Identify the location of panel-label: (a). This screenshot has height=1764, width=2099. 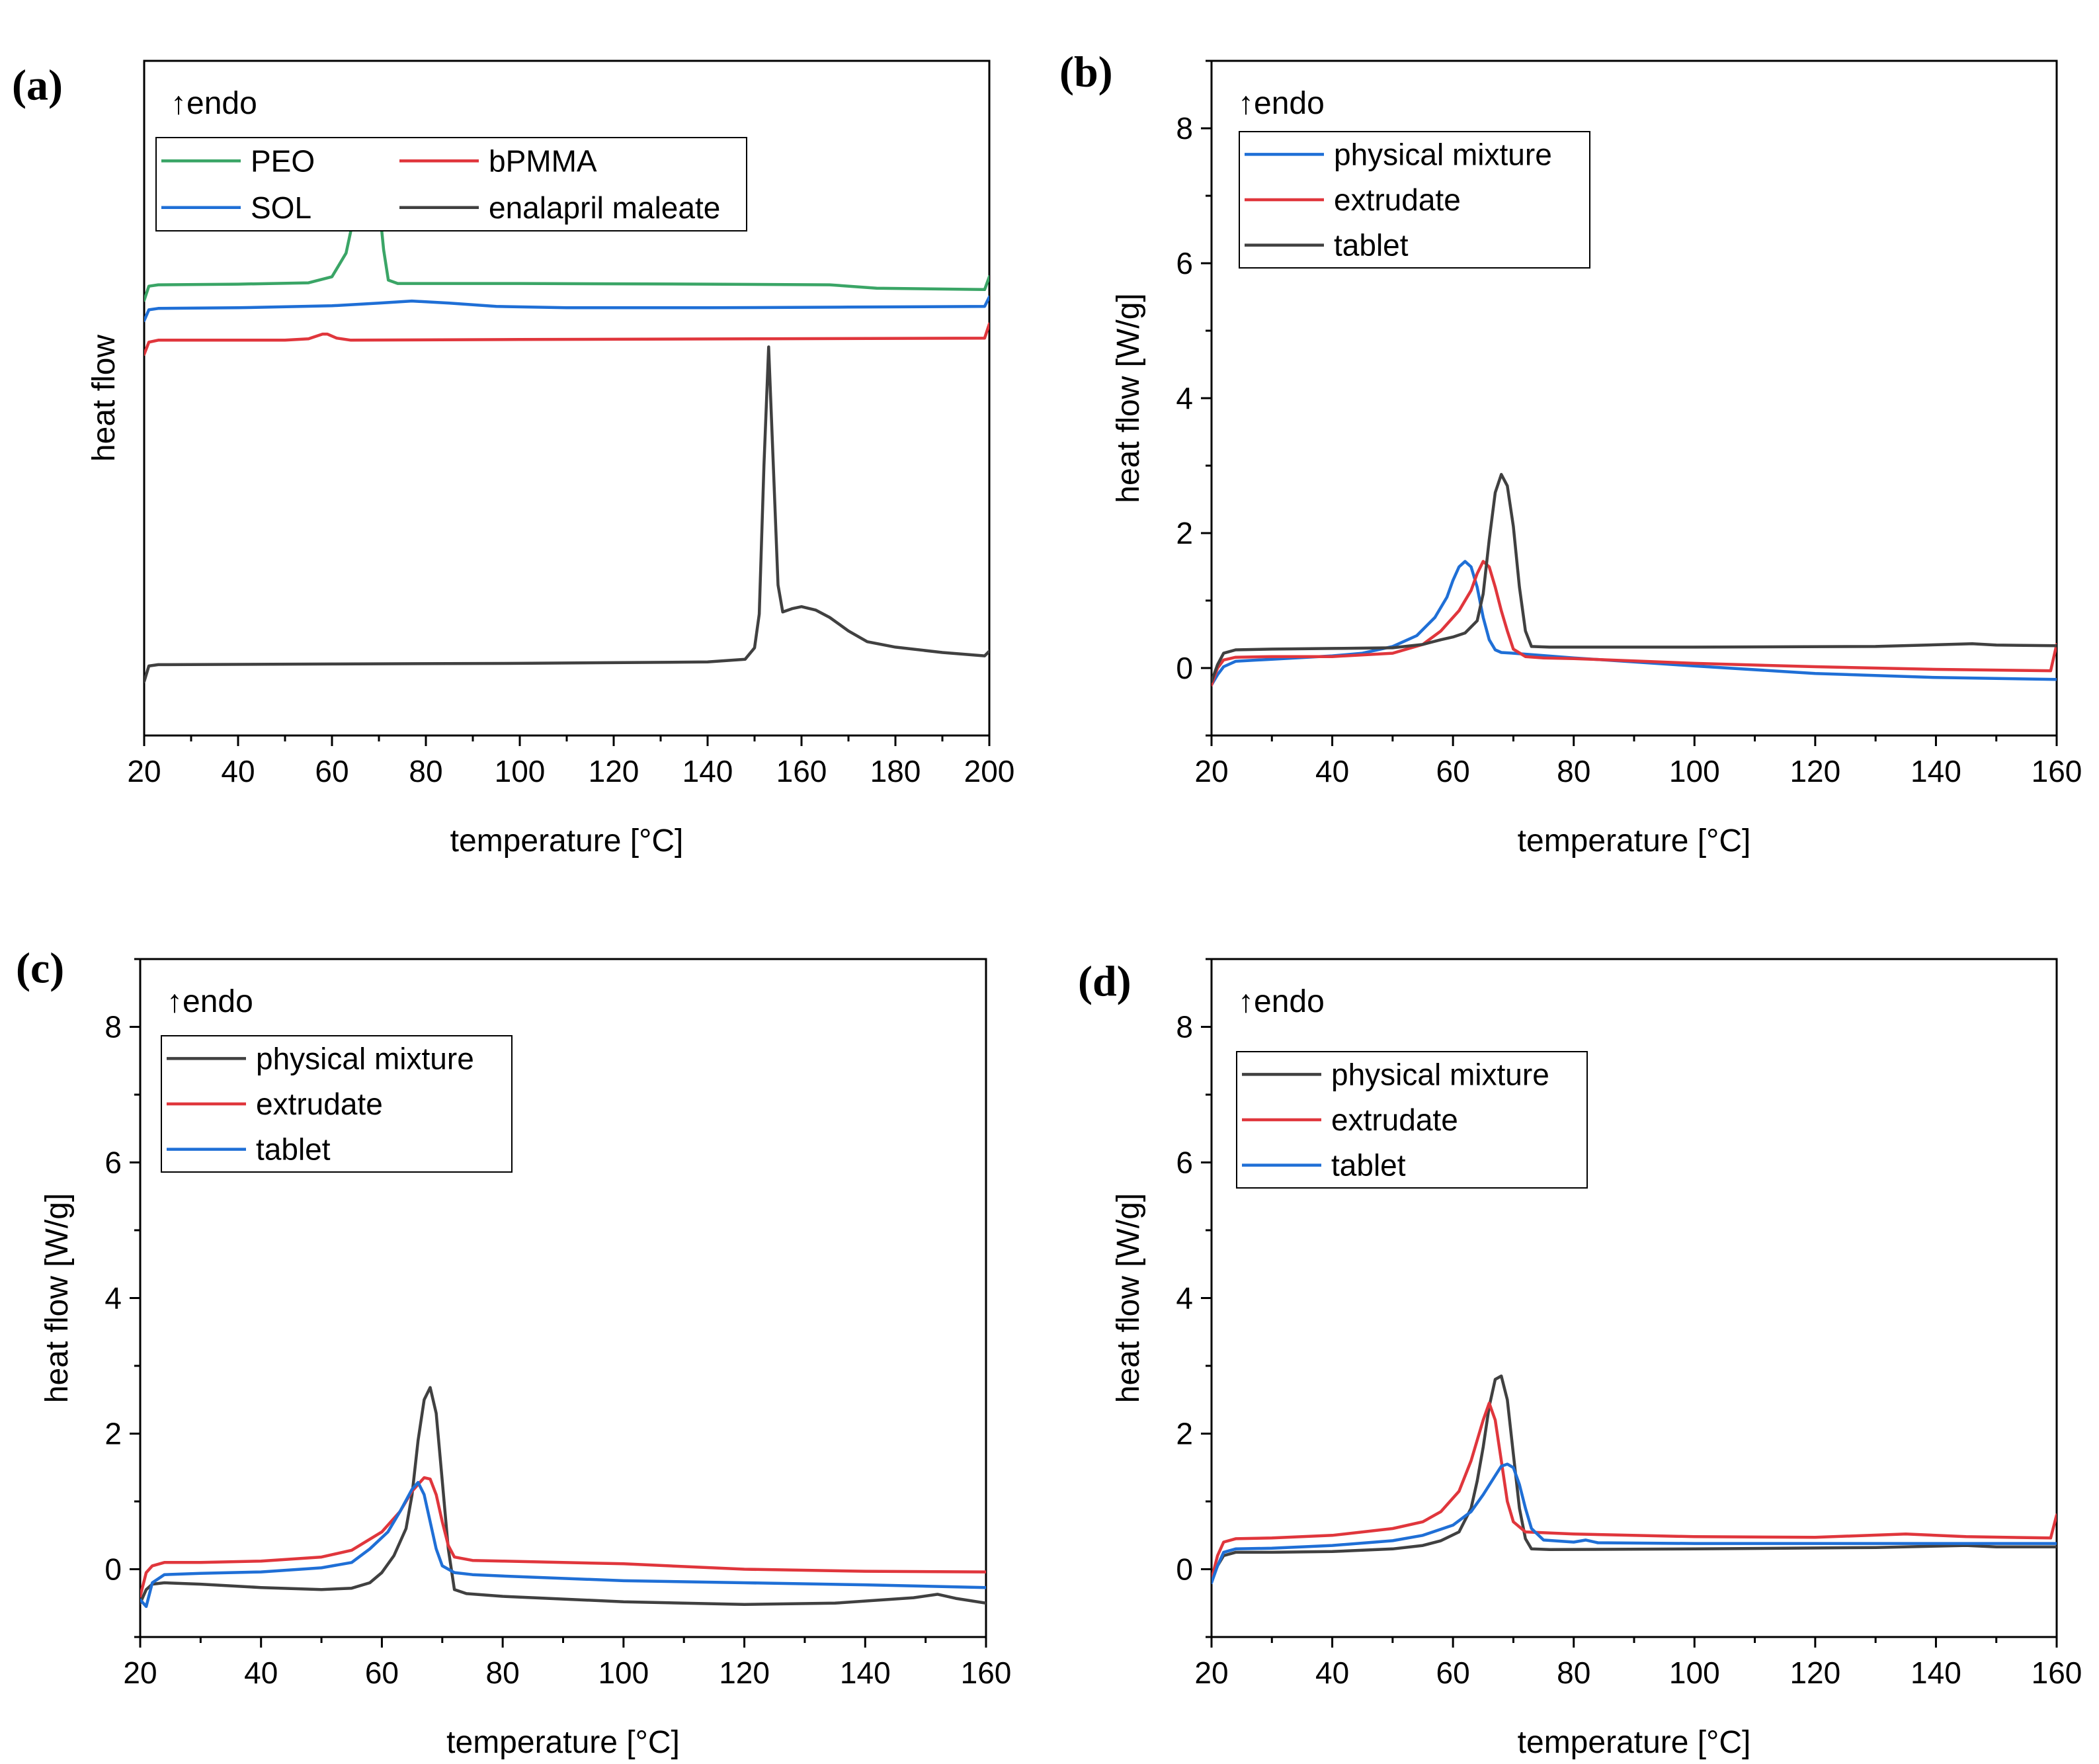
(37, 85).